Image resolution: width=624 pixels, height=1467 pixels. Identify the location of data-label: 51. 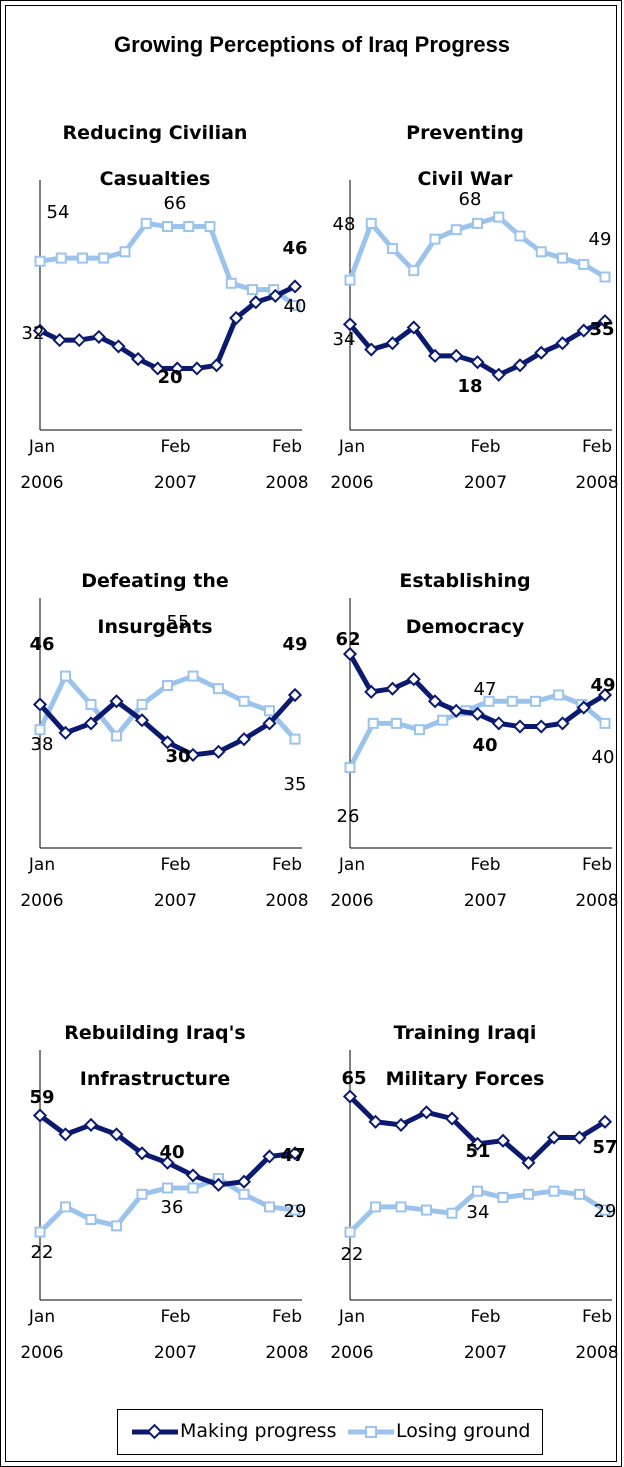
(477, 1151).